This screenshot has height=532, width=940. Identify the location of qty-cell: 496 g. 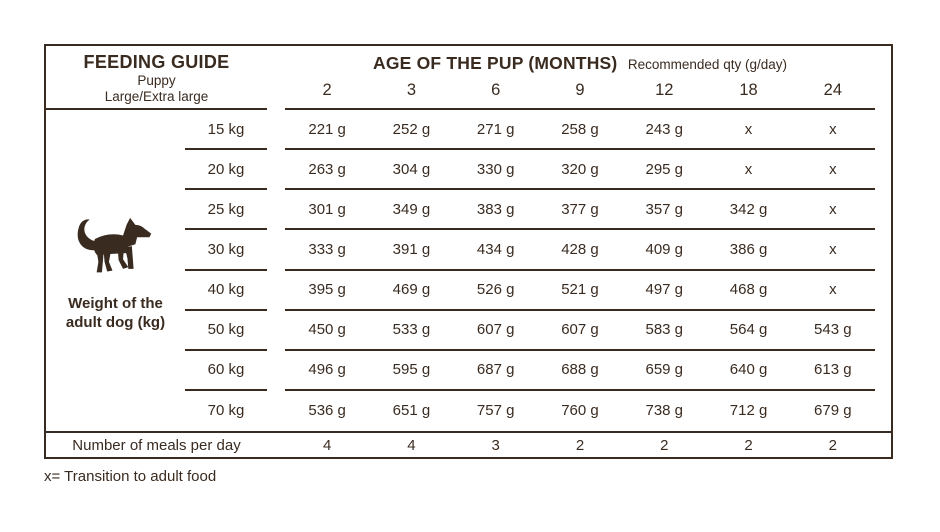
(327, 370).